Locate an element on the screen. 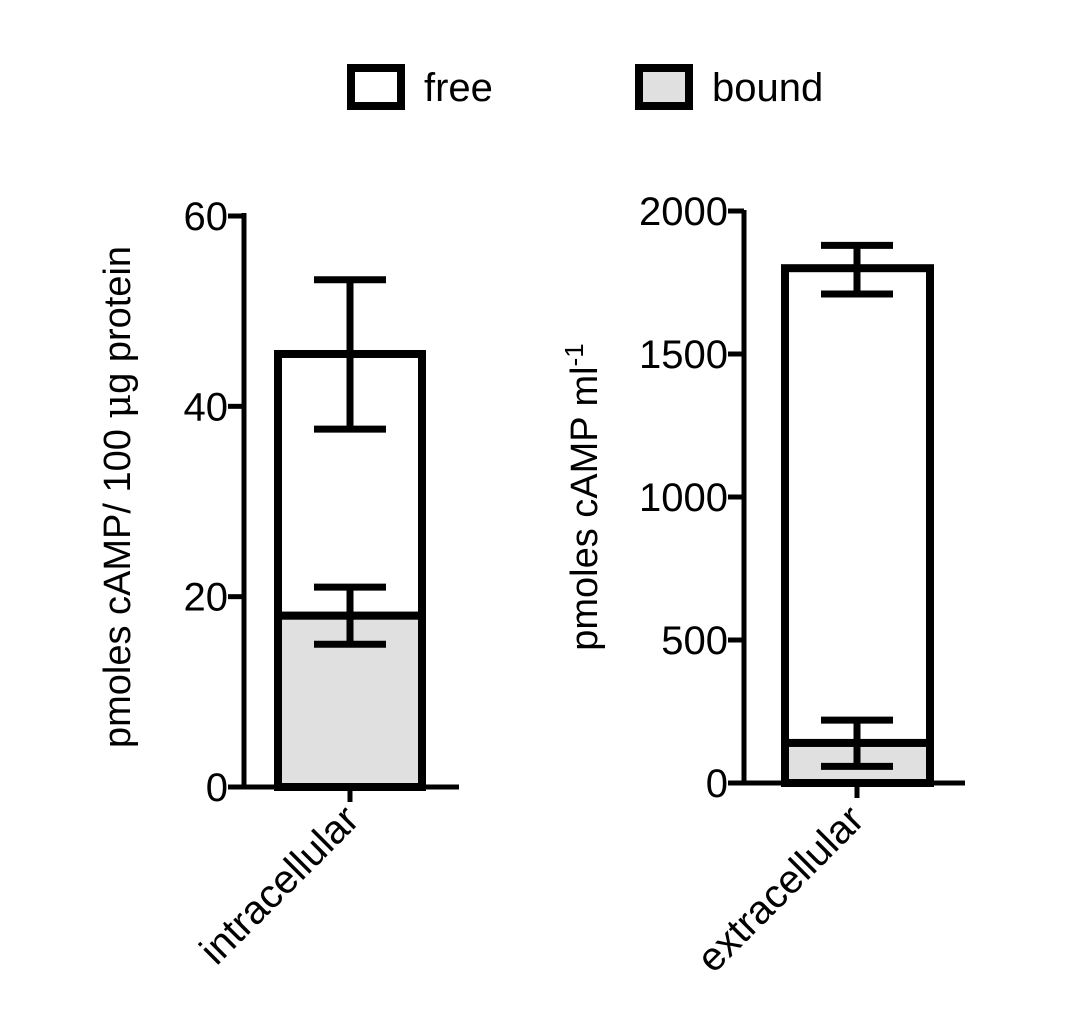 The height and width of the screenshot is (1036, 1077). legend-swatch-free is located at coordinates (376, 87).